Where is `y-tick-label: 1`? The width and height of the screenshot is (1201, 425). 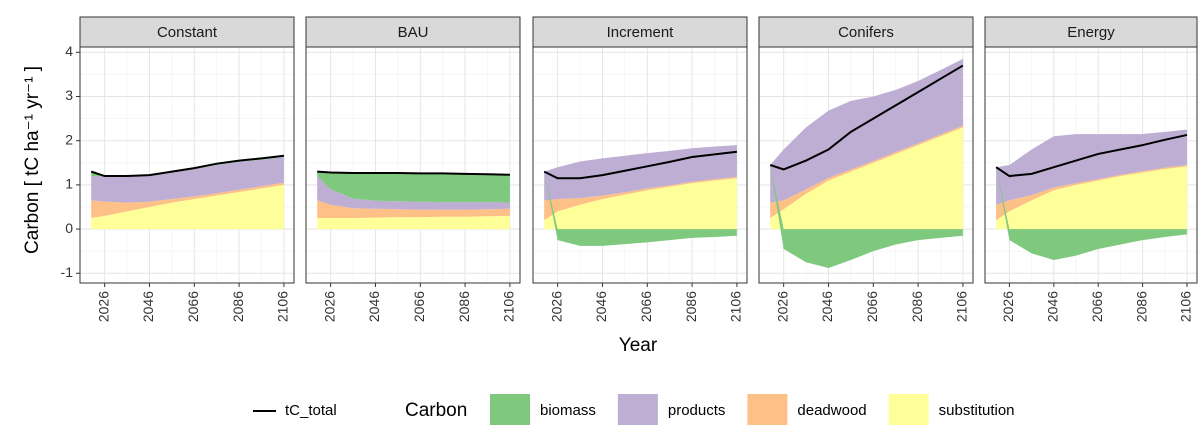
y-tick-label: 1 is located at coordinates (69, 184).